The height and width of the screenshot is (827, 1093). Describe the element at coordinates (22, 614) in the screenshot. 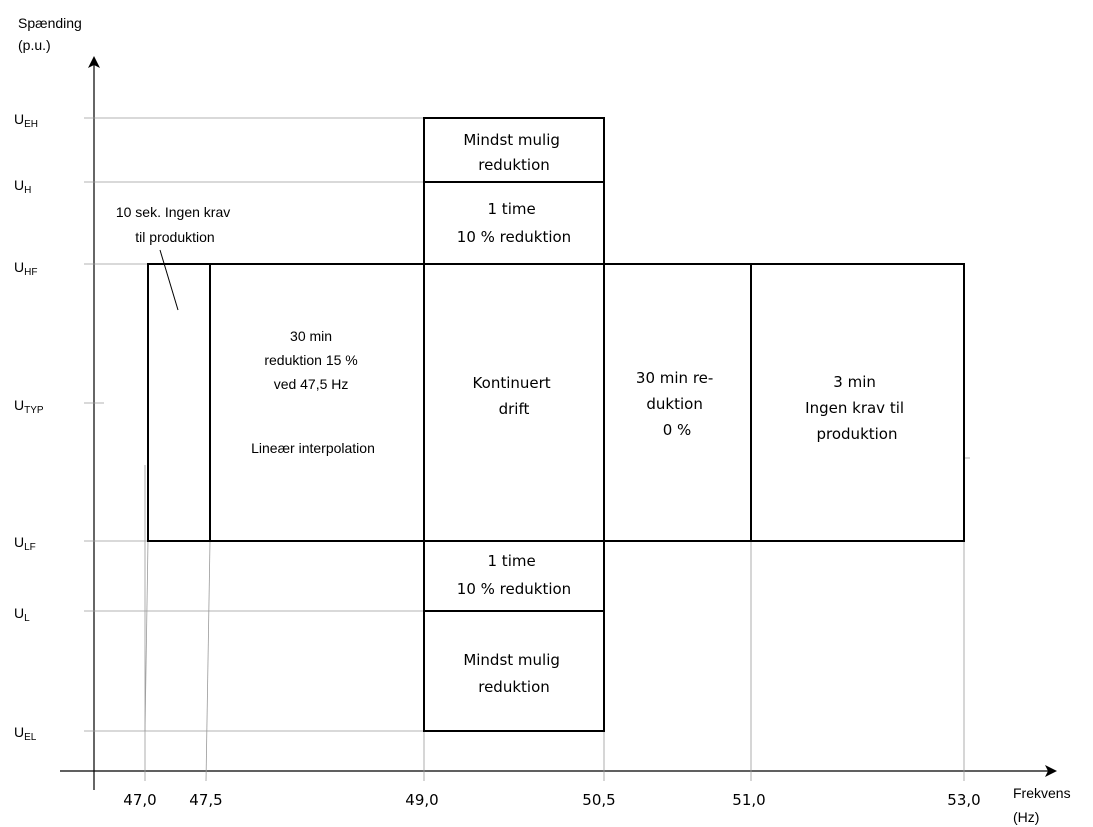

I see `ytick-ul: UL` at that location.